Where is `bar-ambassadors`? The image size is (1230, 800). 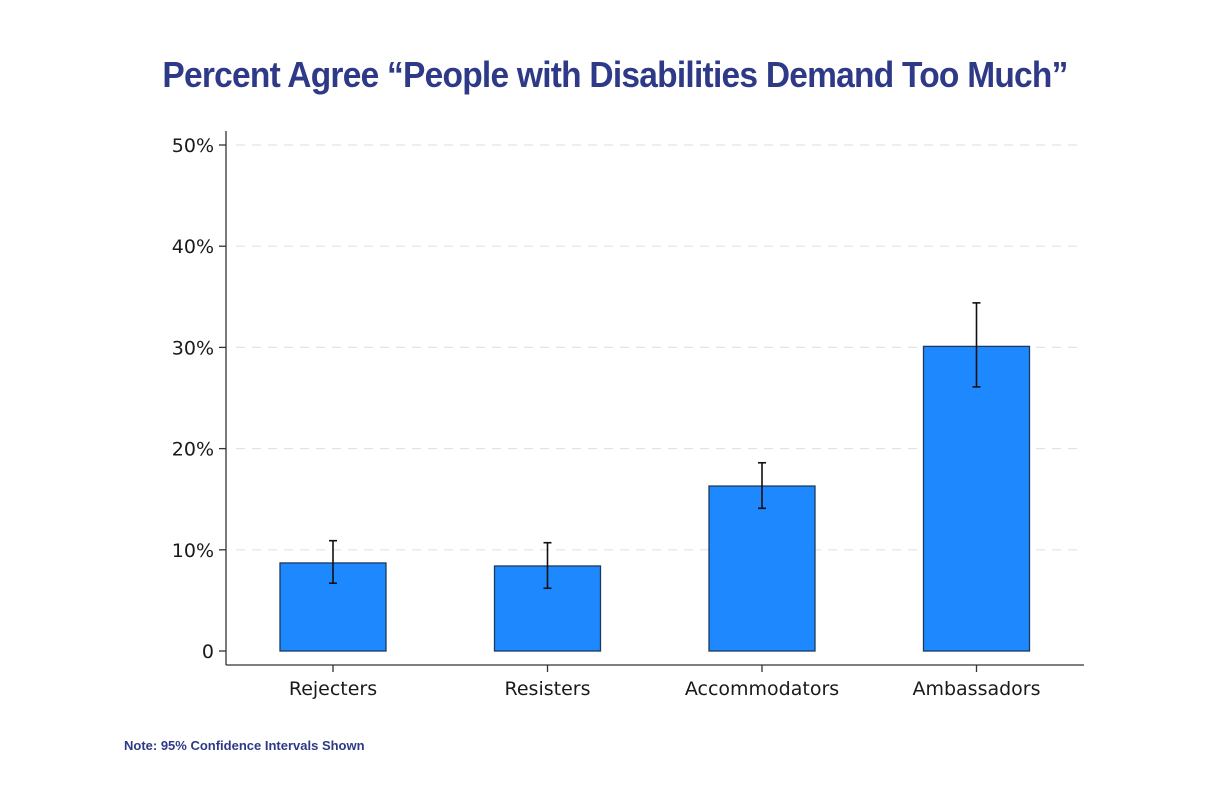
bar-ambassadors is located at coordinates (976, 498).